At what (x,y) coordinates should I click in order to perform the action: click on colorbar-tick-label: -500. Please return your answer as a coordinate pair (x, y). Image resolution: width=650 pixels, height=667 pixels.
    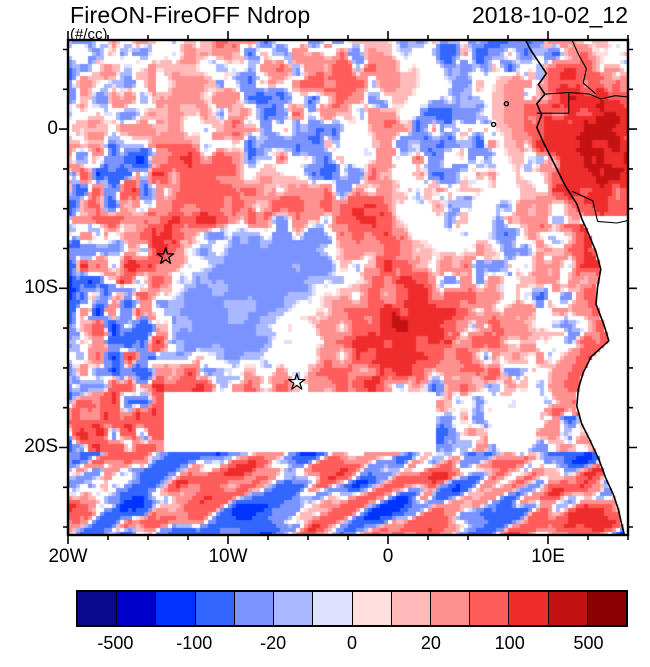
    Looking at the image, I should click on (115, 643).